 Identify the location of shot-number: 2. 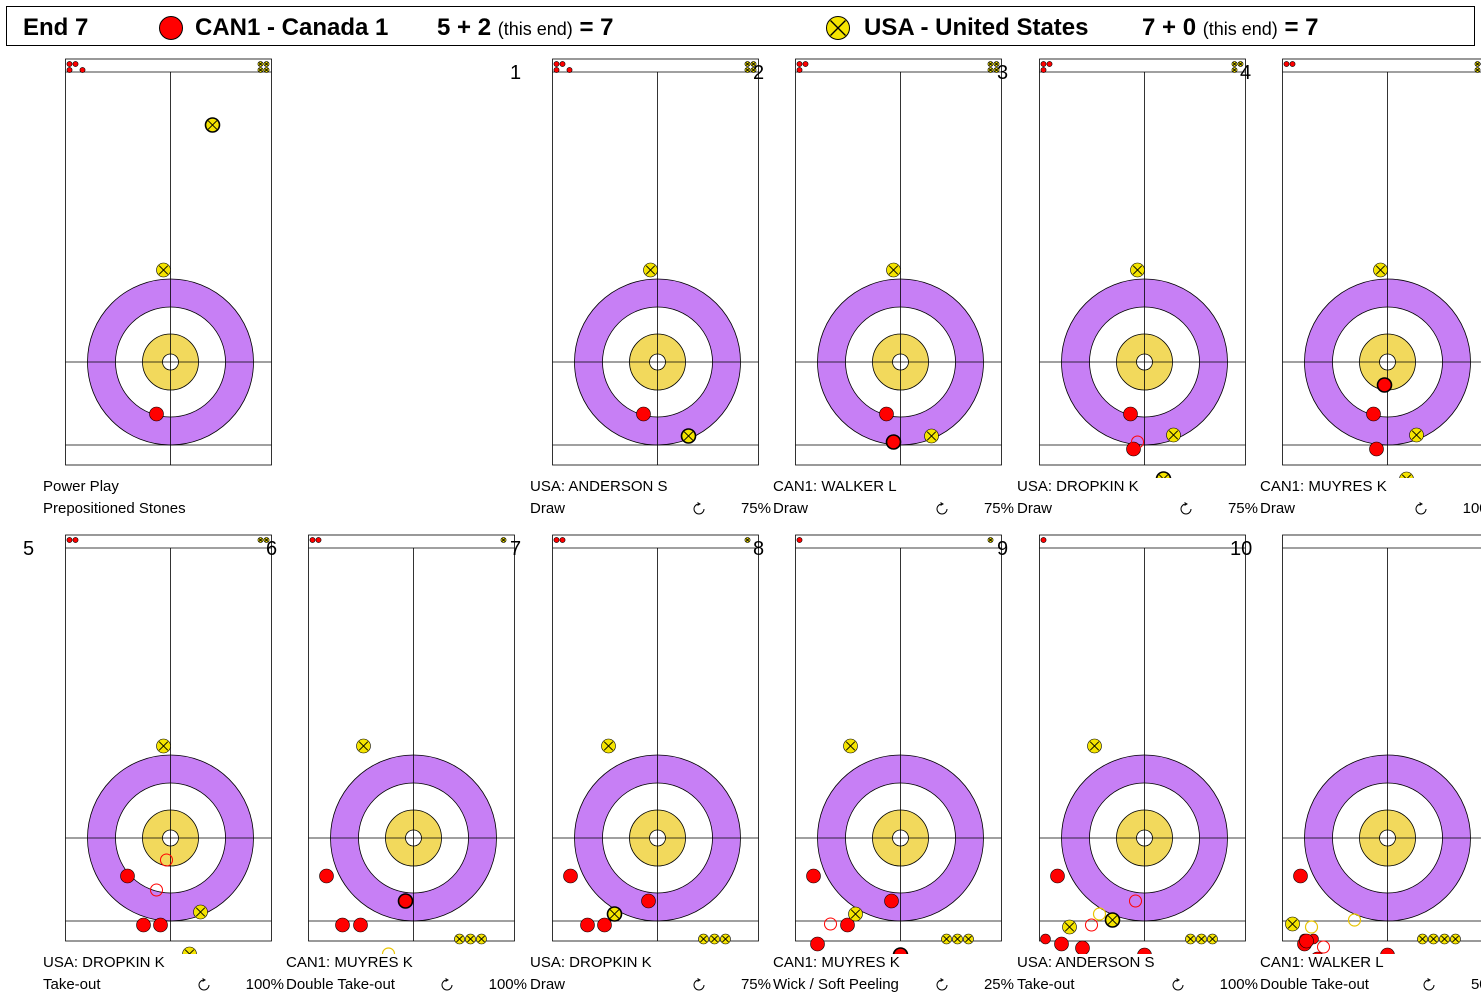
(758, 73).